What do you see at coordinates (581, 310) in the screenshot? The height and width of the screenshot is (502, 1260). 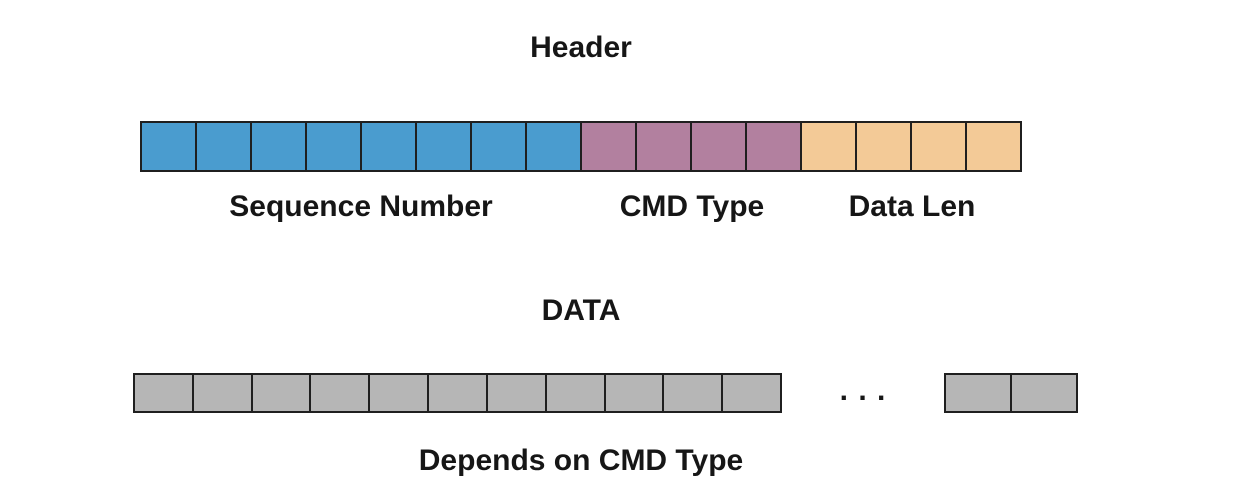 I see `data-section-title: DATA` at bounding box center [581, 310].